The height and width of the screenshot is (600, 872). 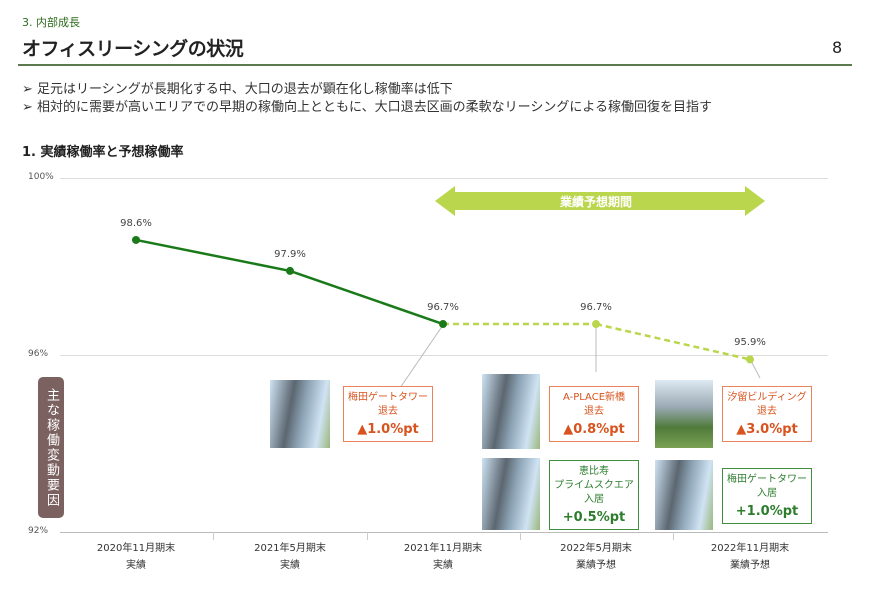 What do you see at coordinates (443, 548) in the screenshot?
I see `x-tick-period: 2021年11月期末` at bounding box center [443, 548].